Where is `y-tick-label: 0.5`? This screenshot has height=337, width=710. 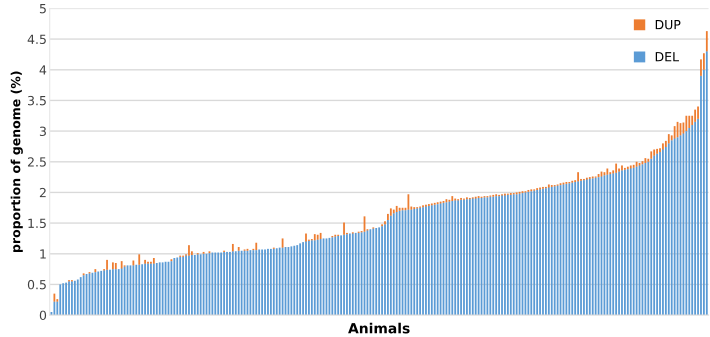 y-tick-label: 0.5 is located at coordinates (37, 285).